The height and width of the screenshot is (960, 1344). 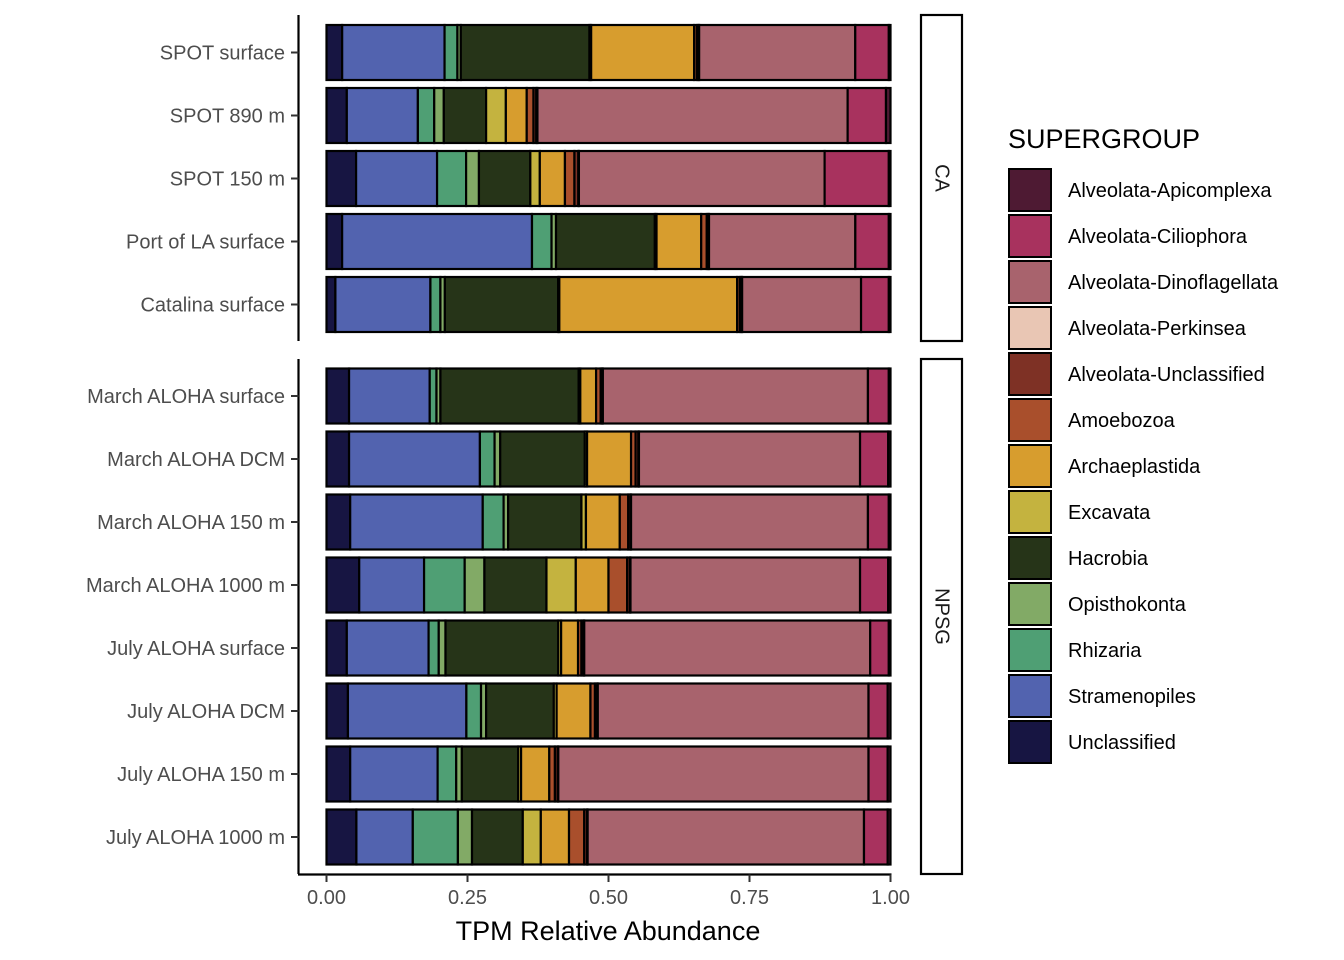 I want to click on y-tick-label: March ALOHA DCM, so click(x=196, y=460).